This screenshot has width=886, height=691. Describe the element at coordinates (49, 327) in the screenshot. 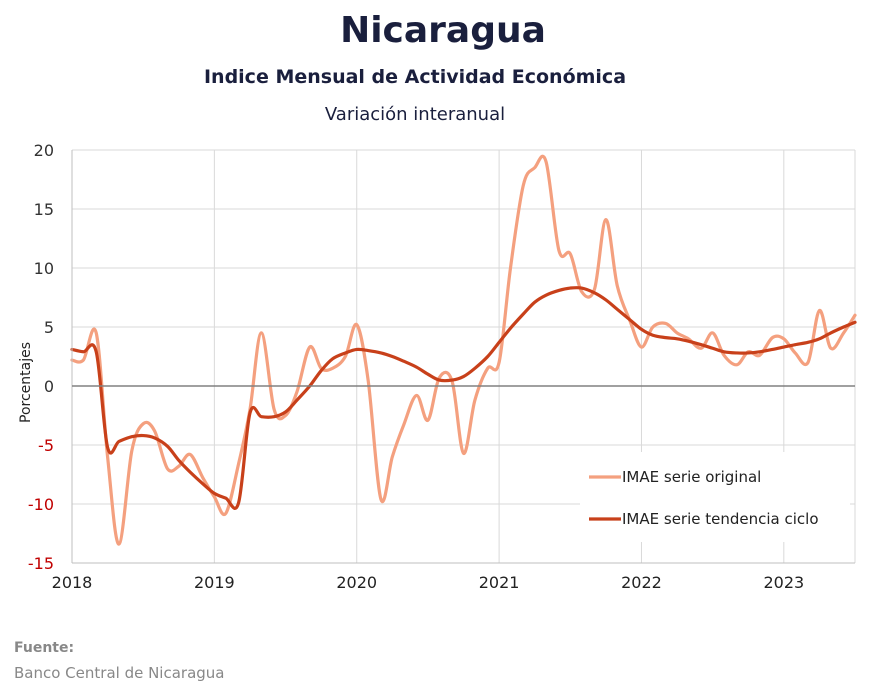

I see `y-tick-label: 5` at that location.